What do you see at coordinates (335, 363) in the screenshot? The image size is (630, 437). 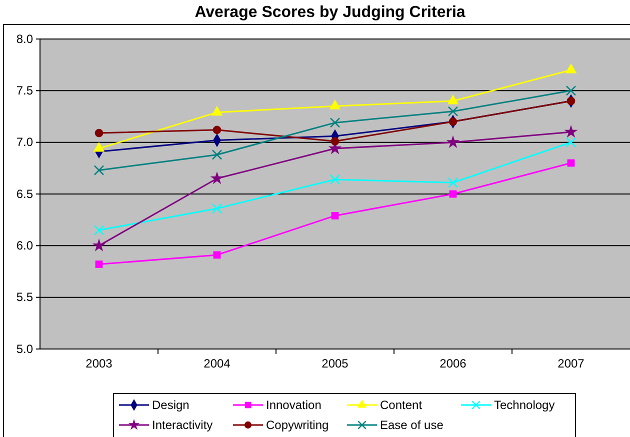 I see `x-tick-label: 2005` at bounding box center [335, 363].